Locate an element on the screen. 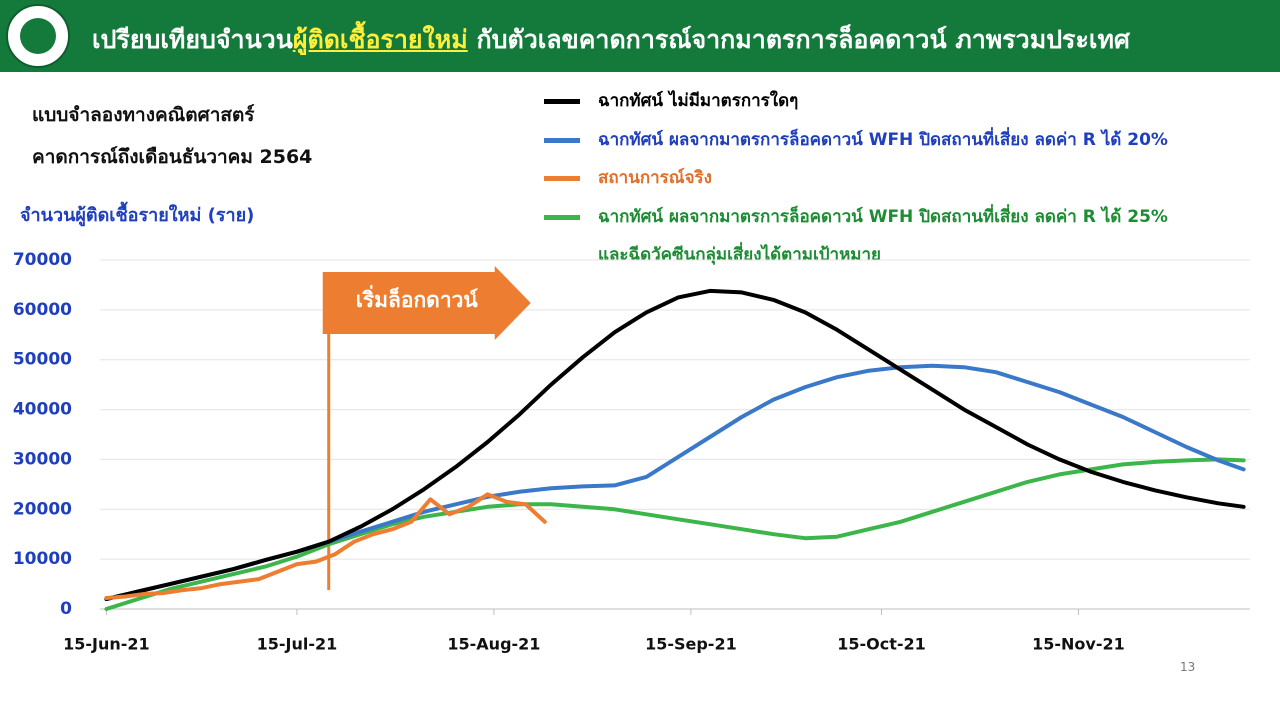  annotation-arrow is located at coordinates (426, 303).